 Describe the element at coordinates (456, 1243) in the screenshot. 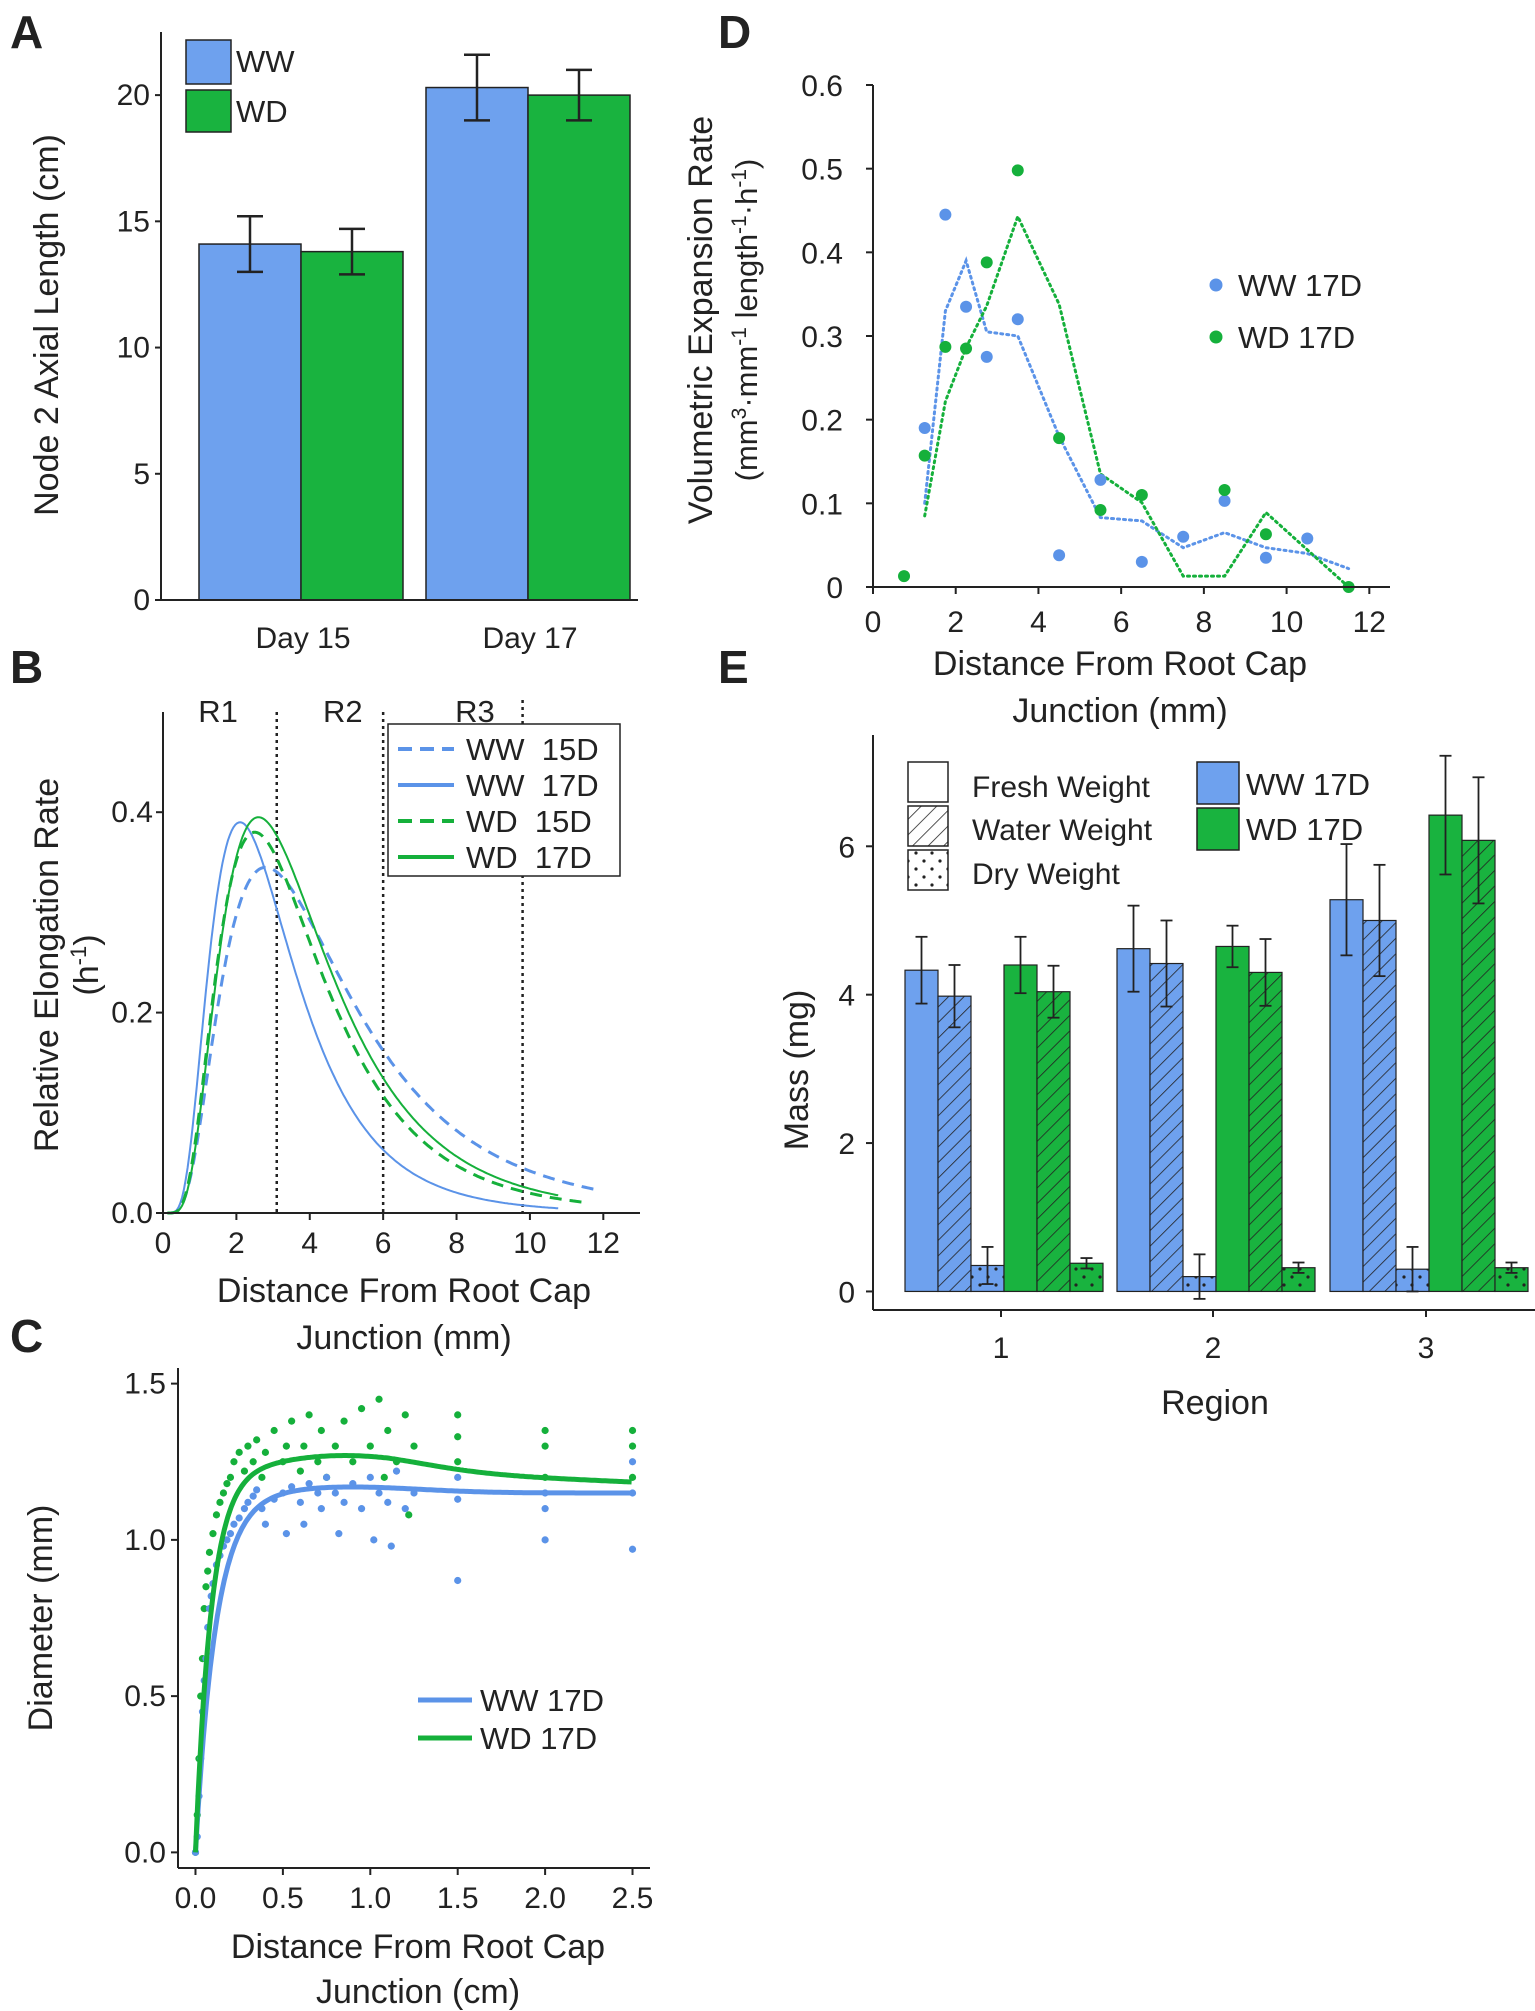

I see `panel-b-xtick-label: 8` at that location.